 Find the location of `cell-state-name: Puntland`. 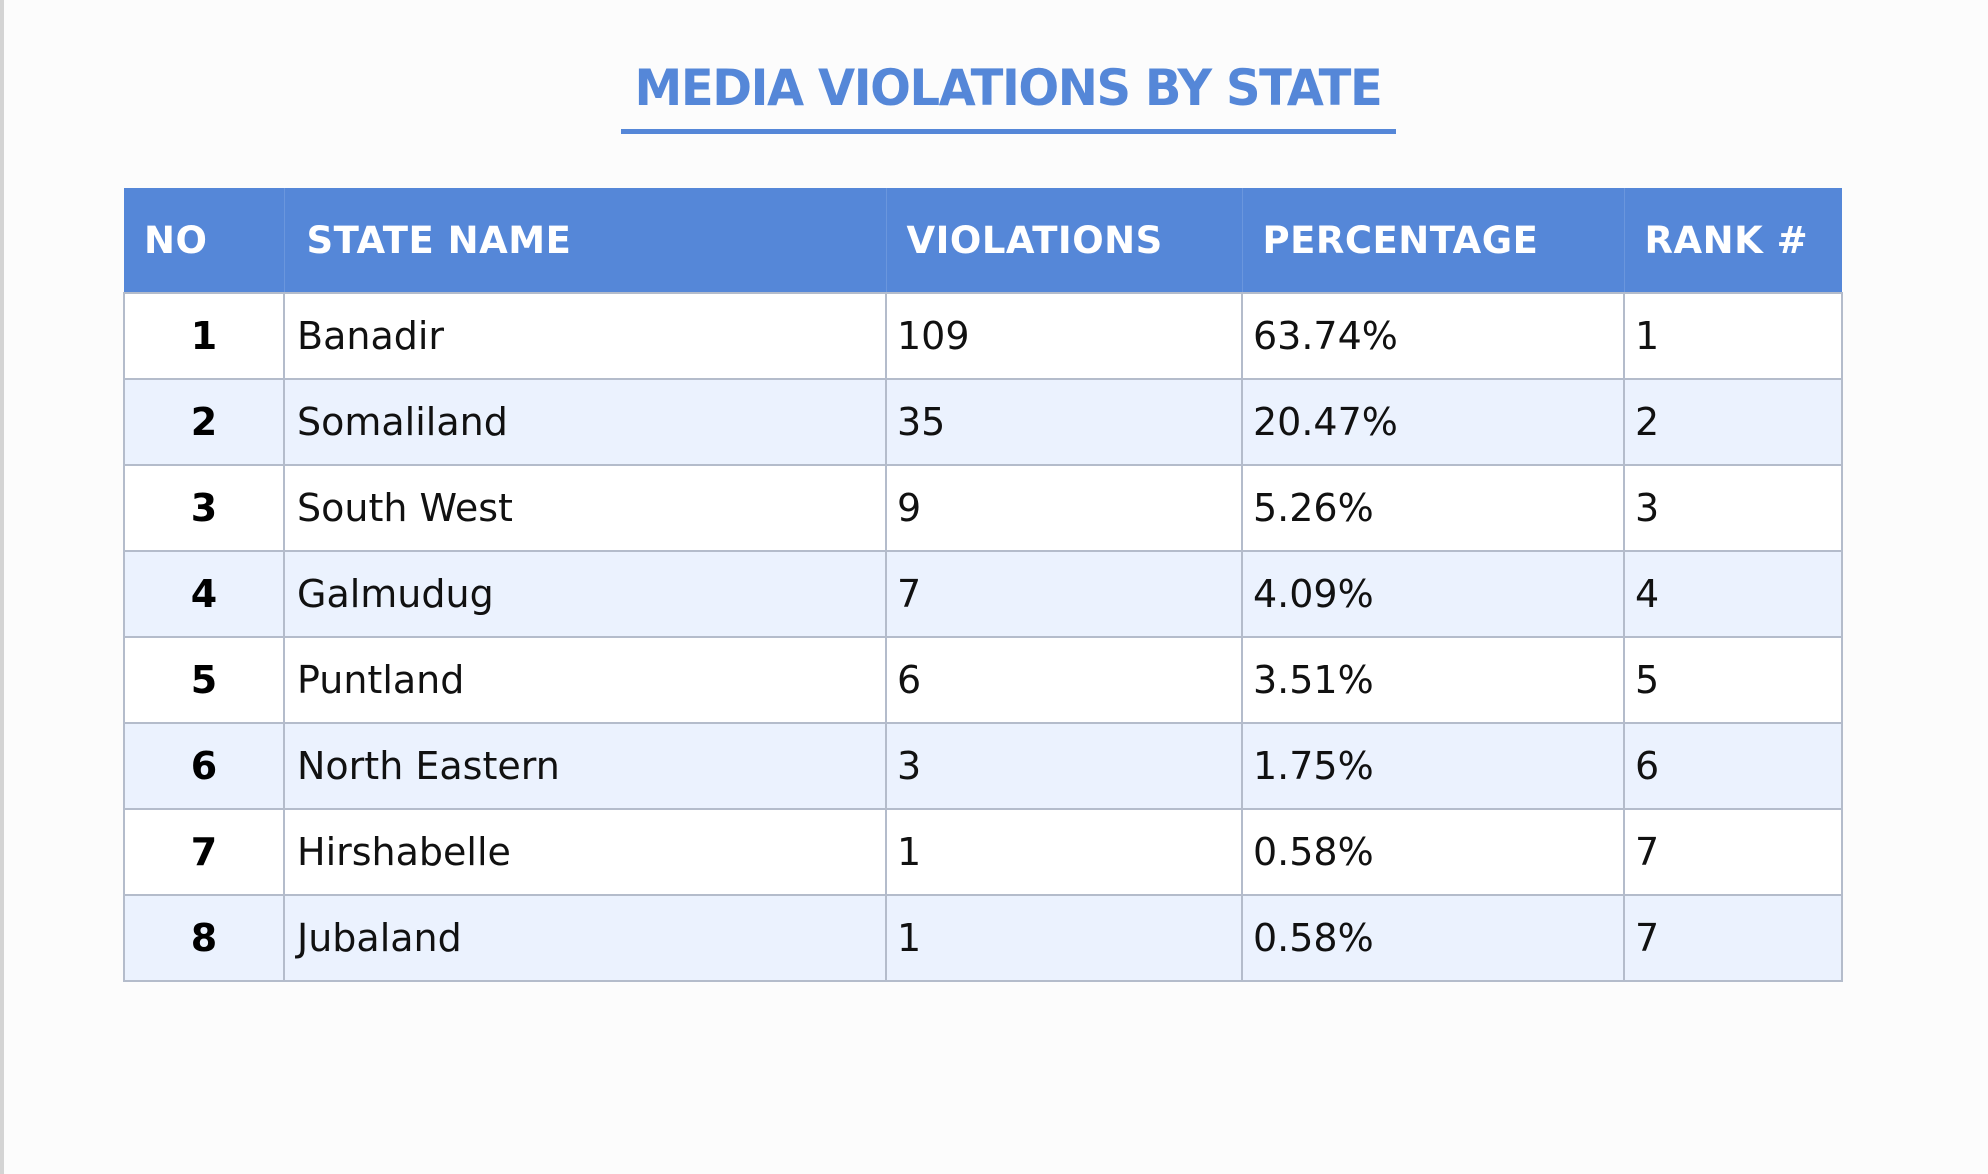

cell-state-name: Puntland is located at coordinates (585, 680).